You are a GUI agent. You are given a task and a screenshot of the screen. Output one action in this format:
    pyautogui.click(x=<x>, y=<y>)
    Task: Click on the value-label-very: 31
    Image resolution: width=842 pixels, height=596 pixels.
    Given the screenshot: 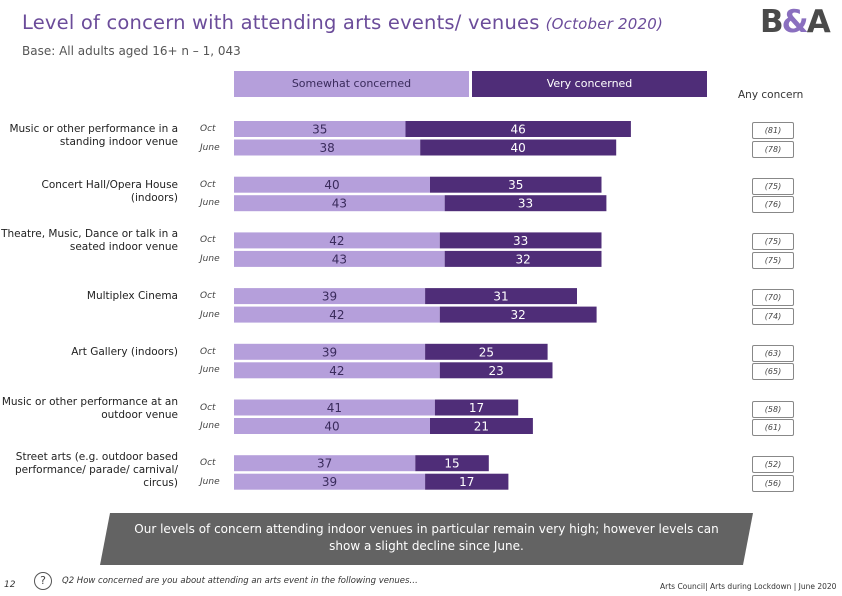 What is the action you would take?
    pyautogui.click(x=500, y=297)
    